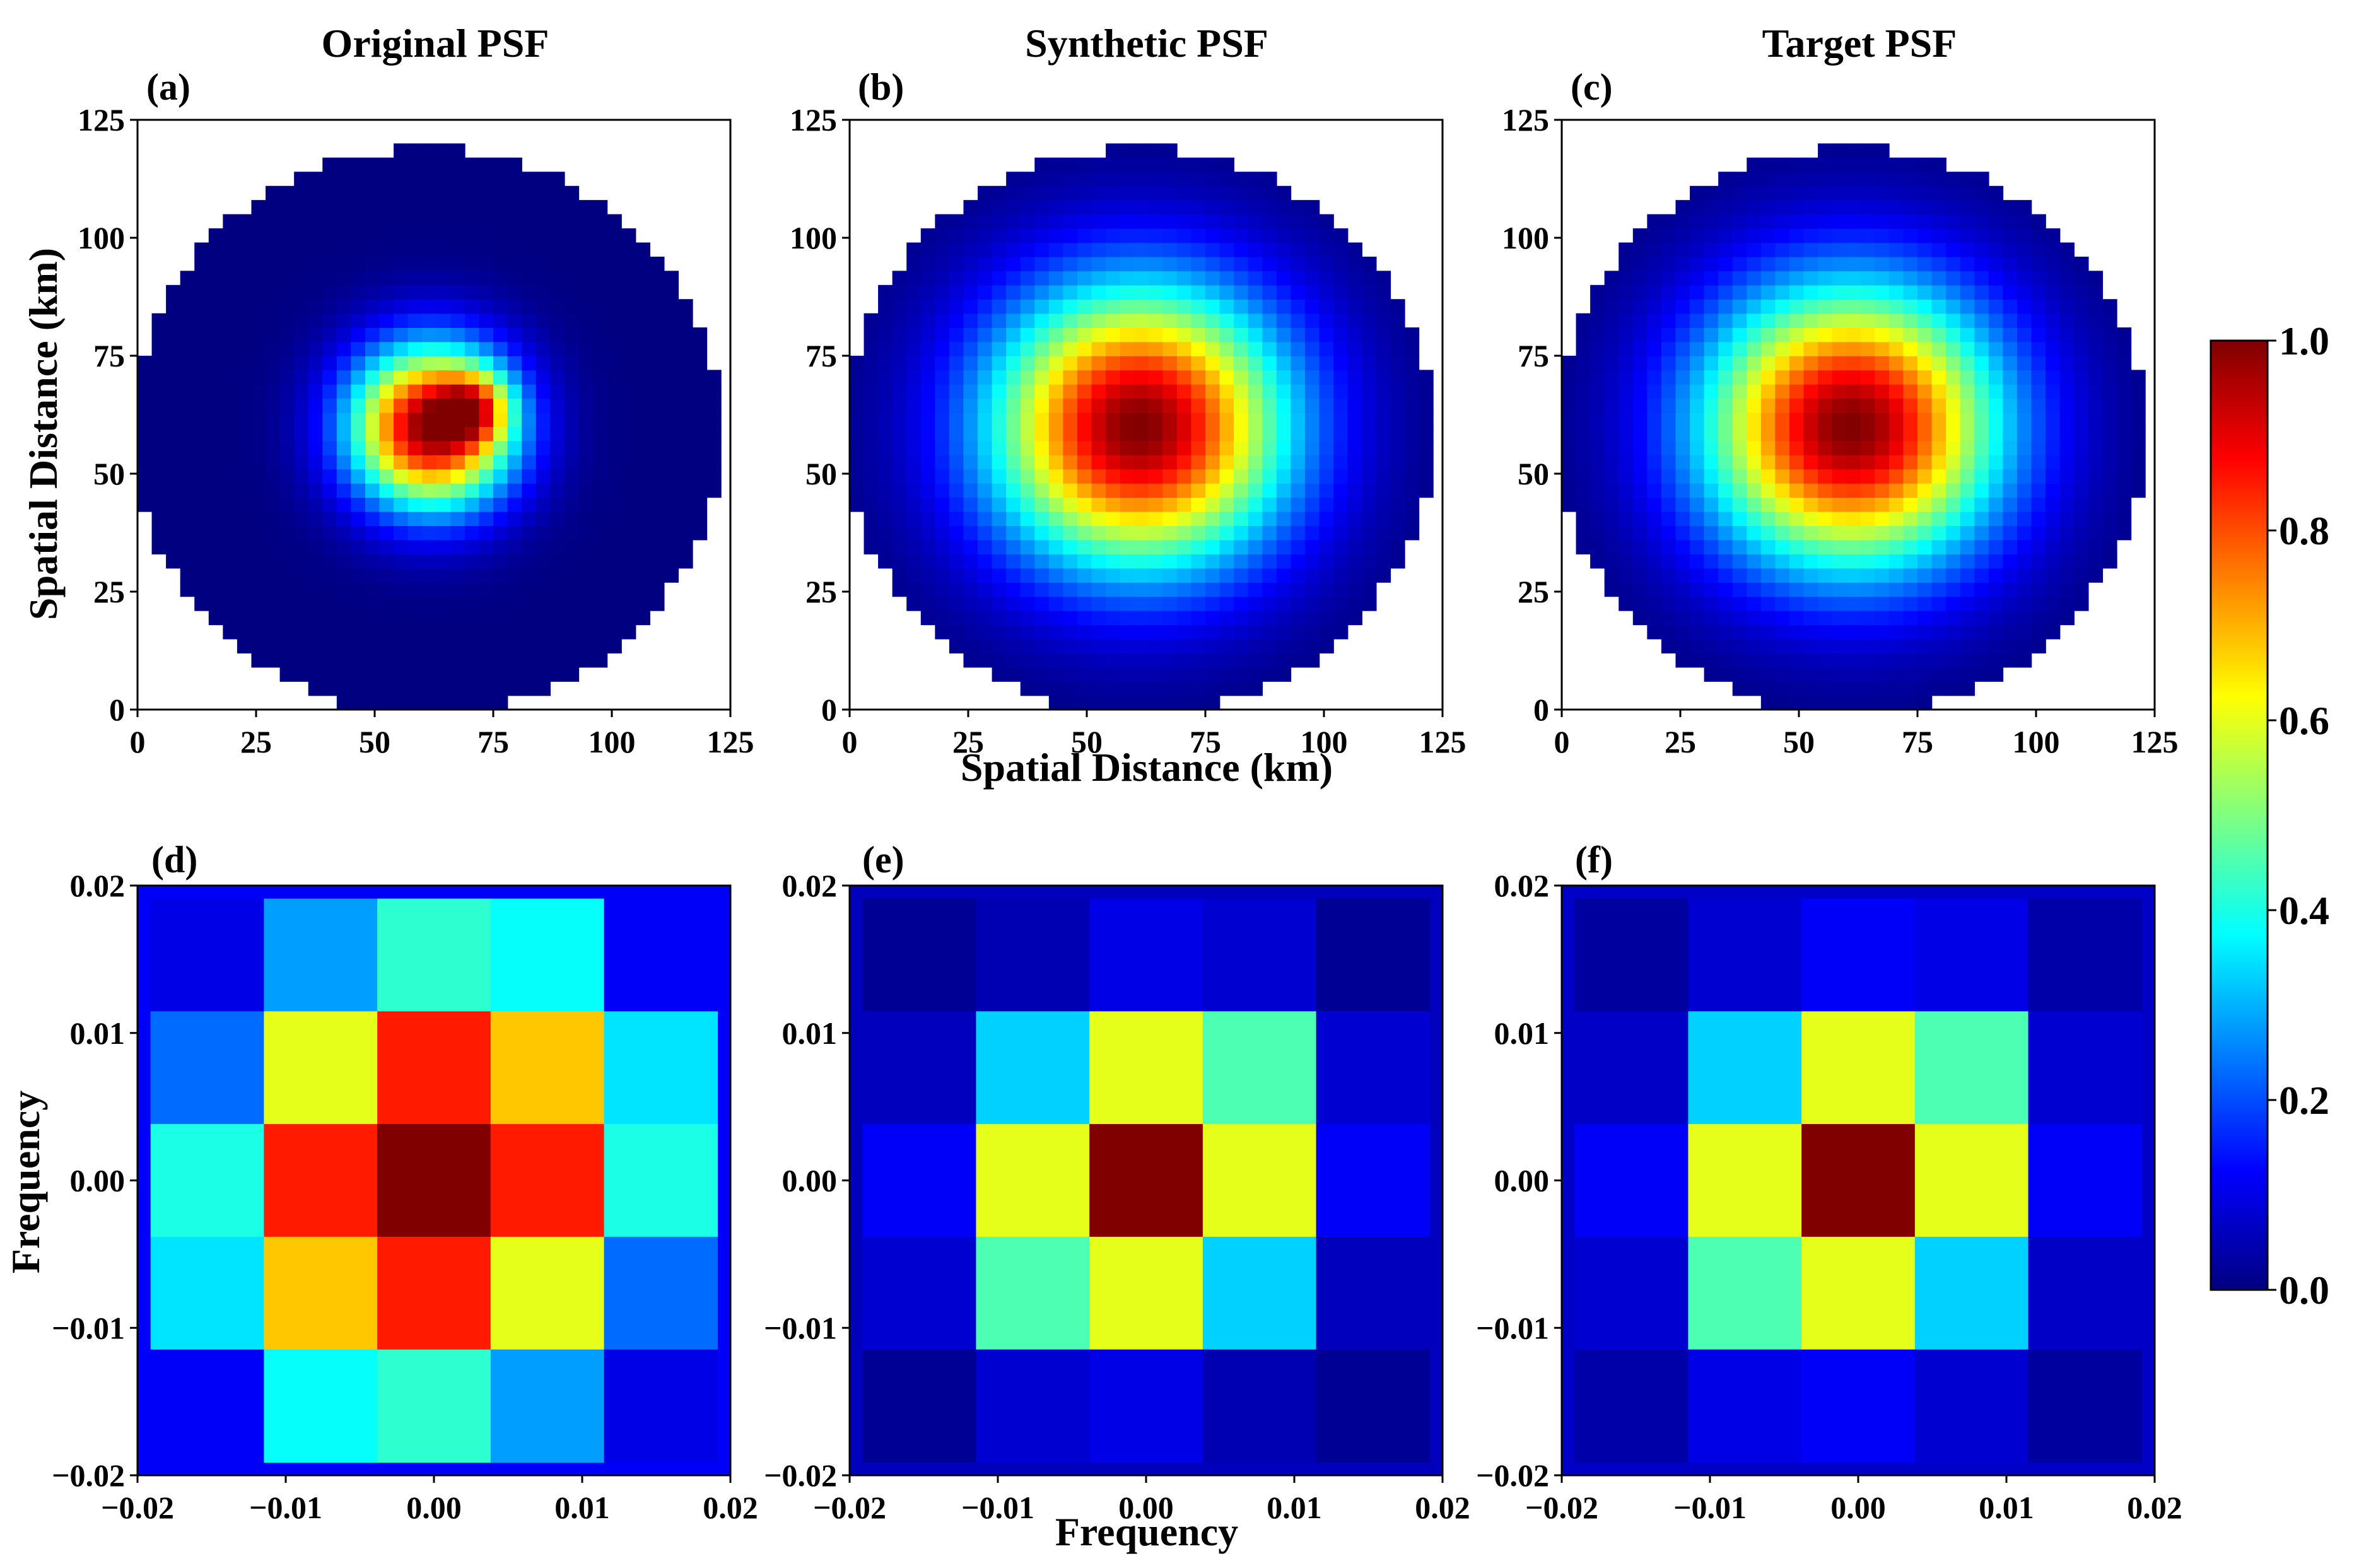 This screenshot has height=1568, width=2359. I want to click on panel-d-cell, so click(661, 955).